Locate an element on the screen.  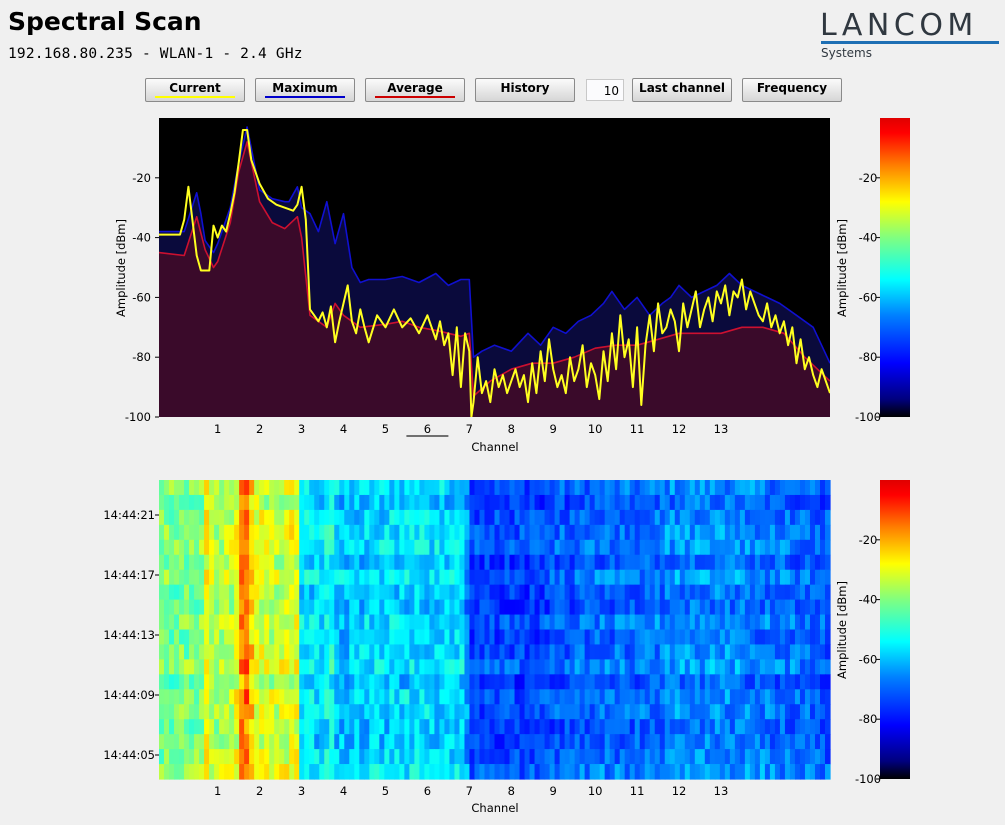
history-count-input: 10 is located at coordinates (605, 90).